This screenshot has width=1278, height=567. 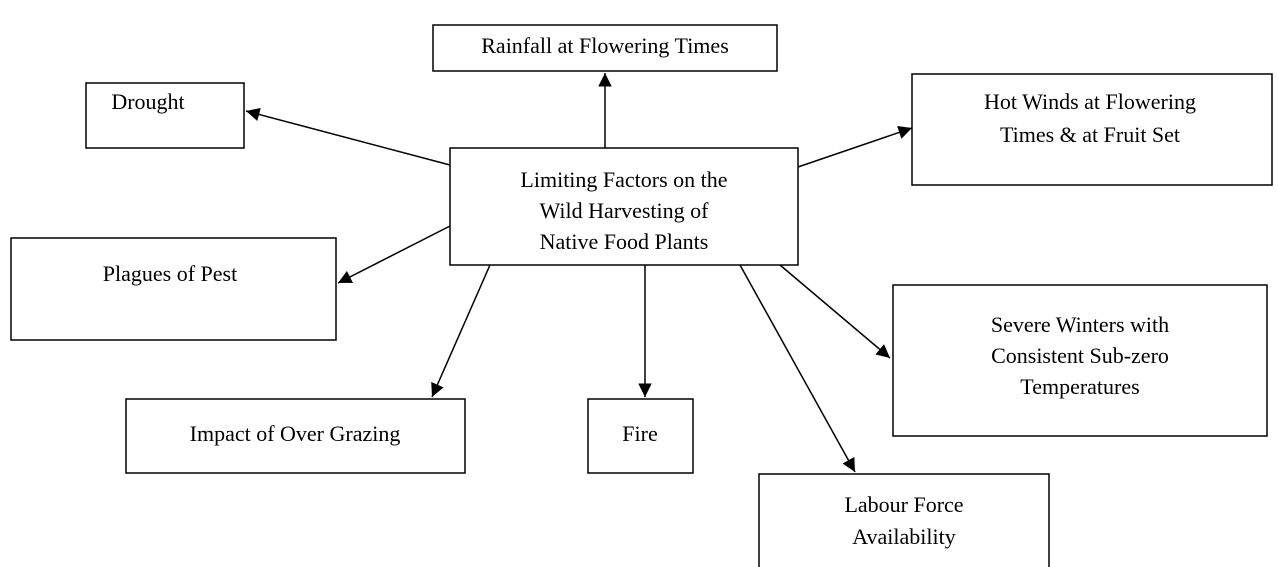 I want to click on node-text: Drought, so click(x=147, y=101).